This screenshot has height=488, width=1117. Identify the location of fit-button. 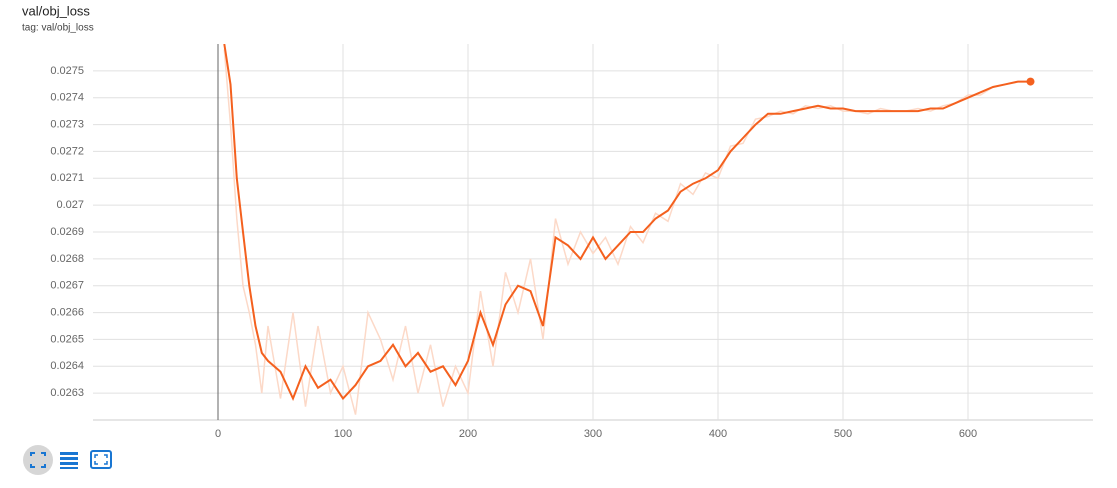
(38, 460).